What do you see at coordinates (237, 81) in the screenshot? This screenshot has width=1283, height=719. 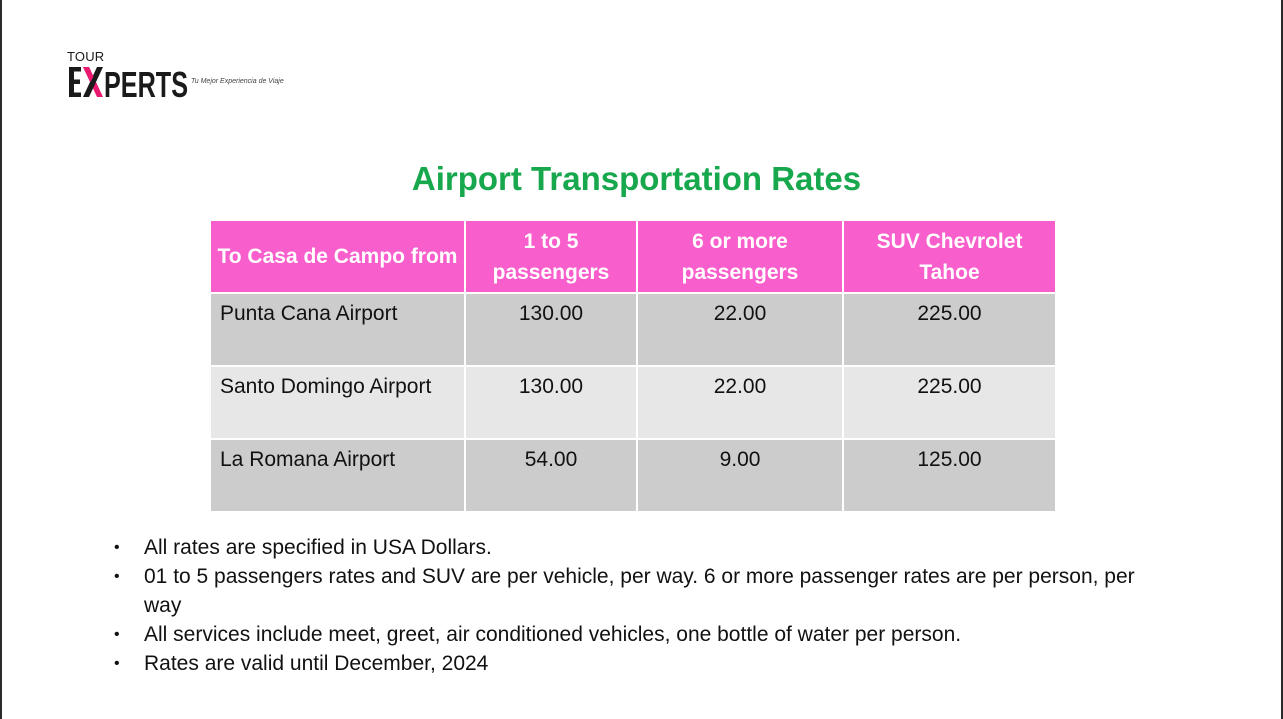 I see `logo-tagline: Tu Mejor Experiencia de Viaje` at bounding box center [237, 81].